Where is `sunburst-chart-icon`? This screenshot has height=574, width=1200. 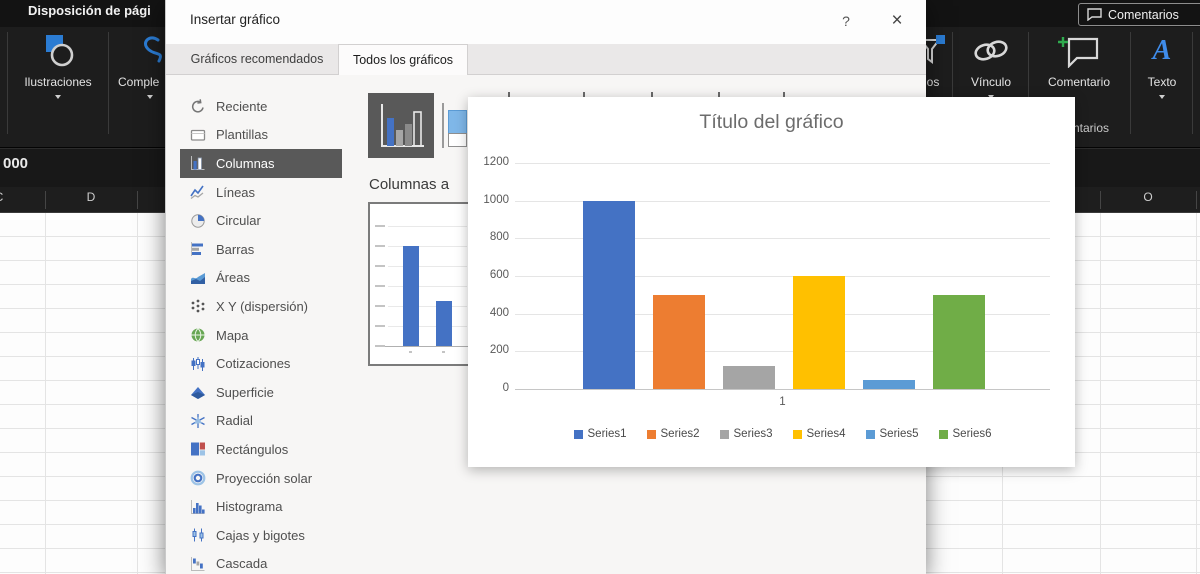 sunburst-chart-icon is located at coordinates (198, 478).